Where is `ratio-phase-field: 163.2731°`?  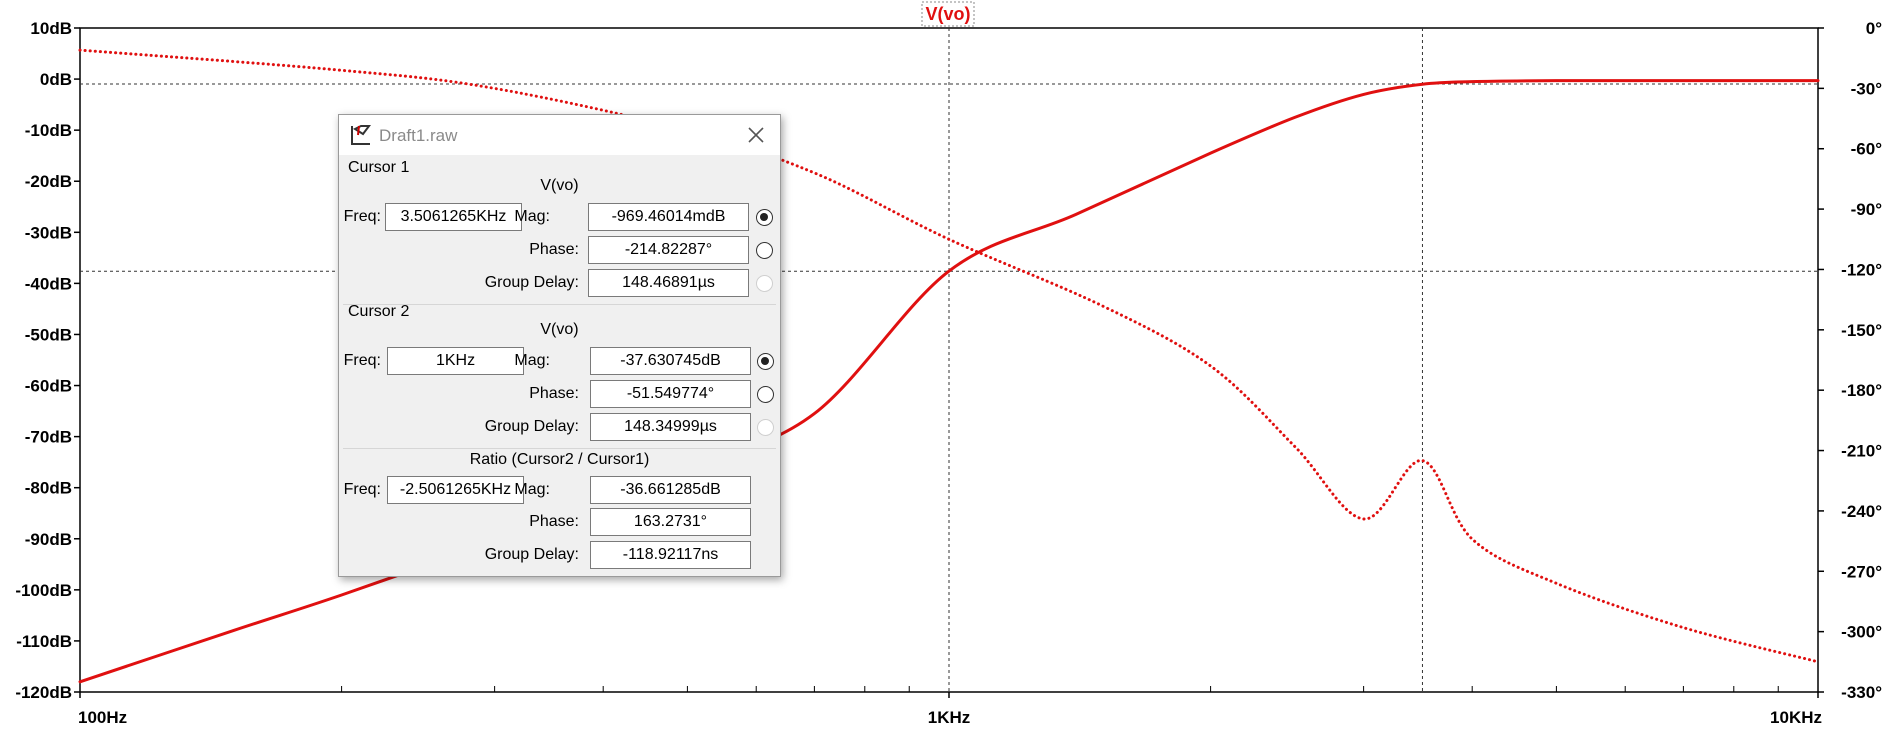
ratio-phase-field: 163.2731° is located at coordinates (670, 522).